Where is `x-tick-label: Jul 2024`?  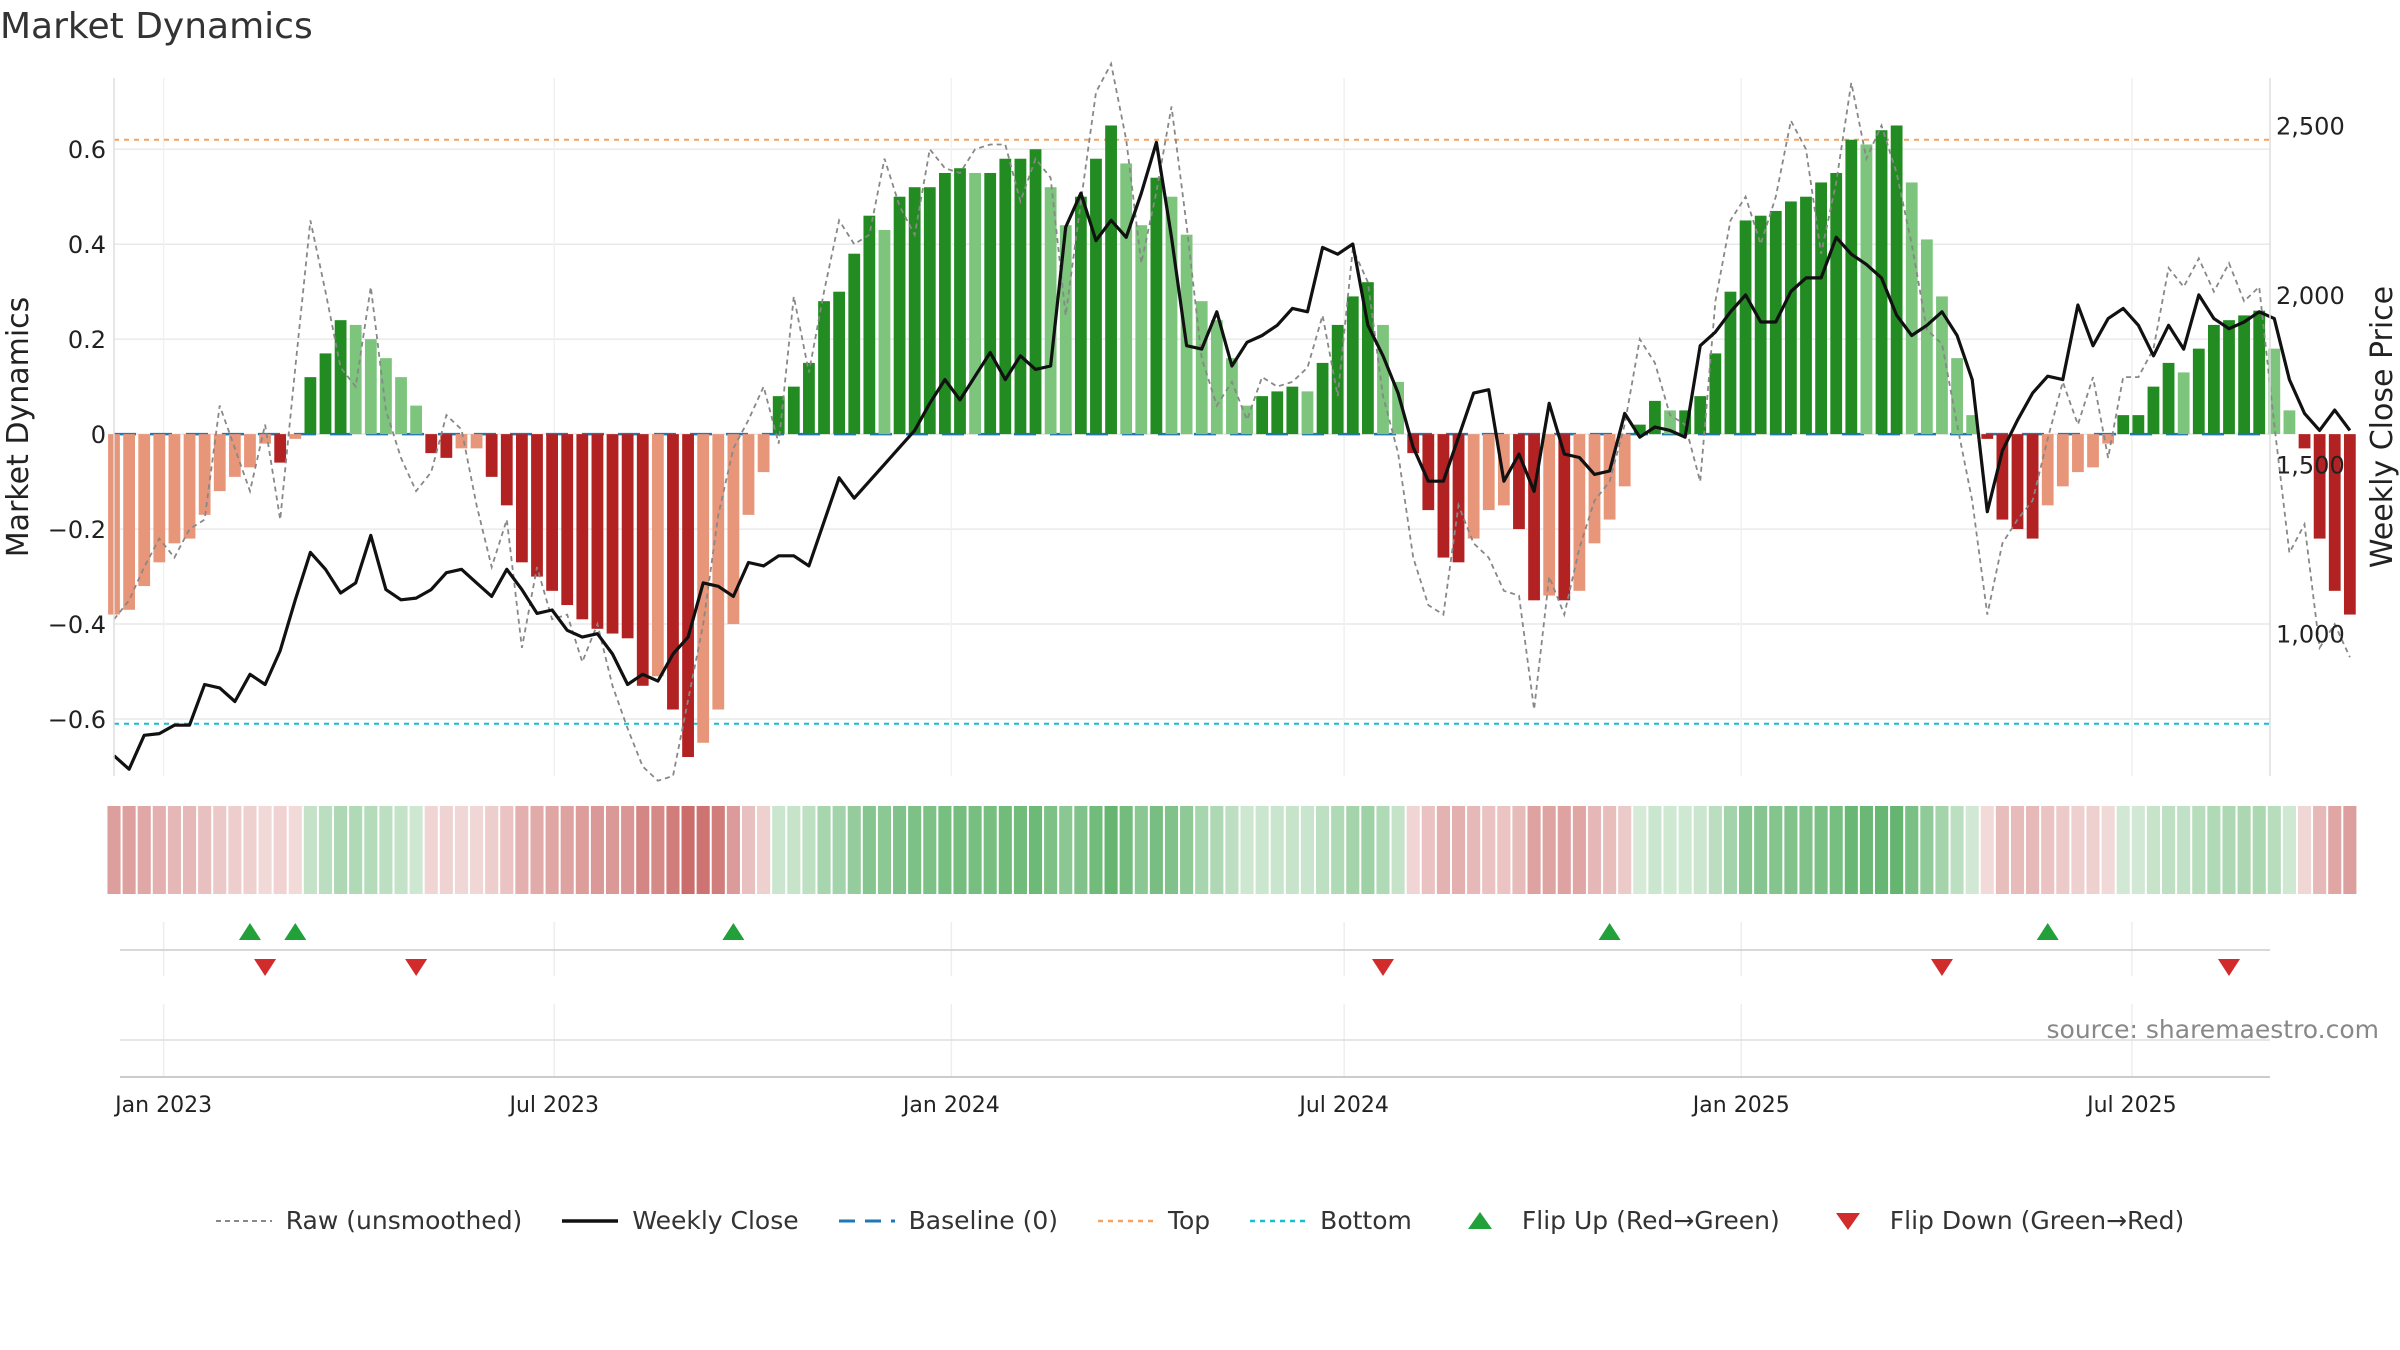 x-tick-label: Jul 2024 is located at coordinates (1343, 1105).